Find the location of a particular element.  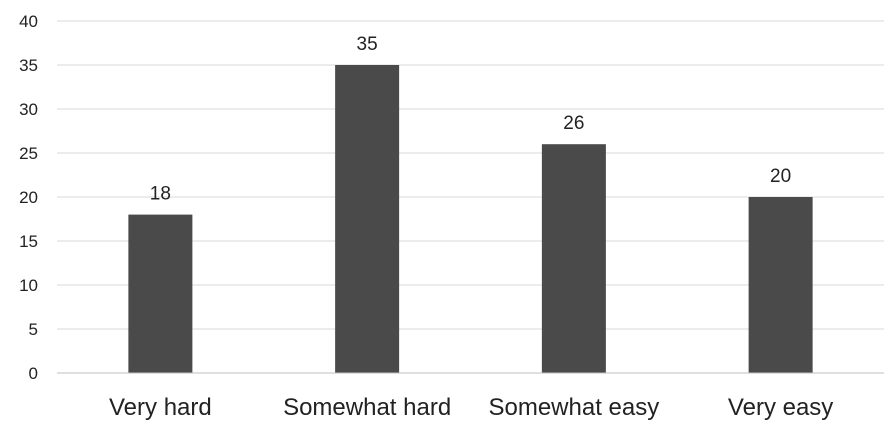

y-tick-label: 40 is located at coordinates (28, 21).